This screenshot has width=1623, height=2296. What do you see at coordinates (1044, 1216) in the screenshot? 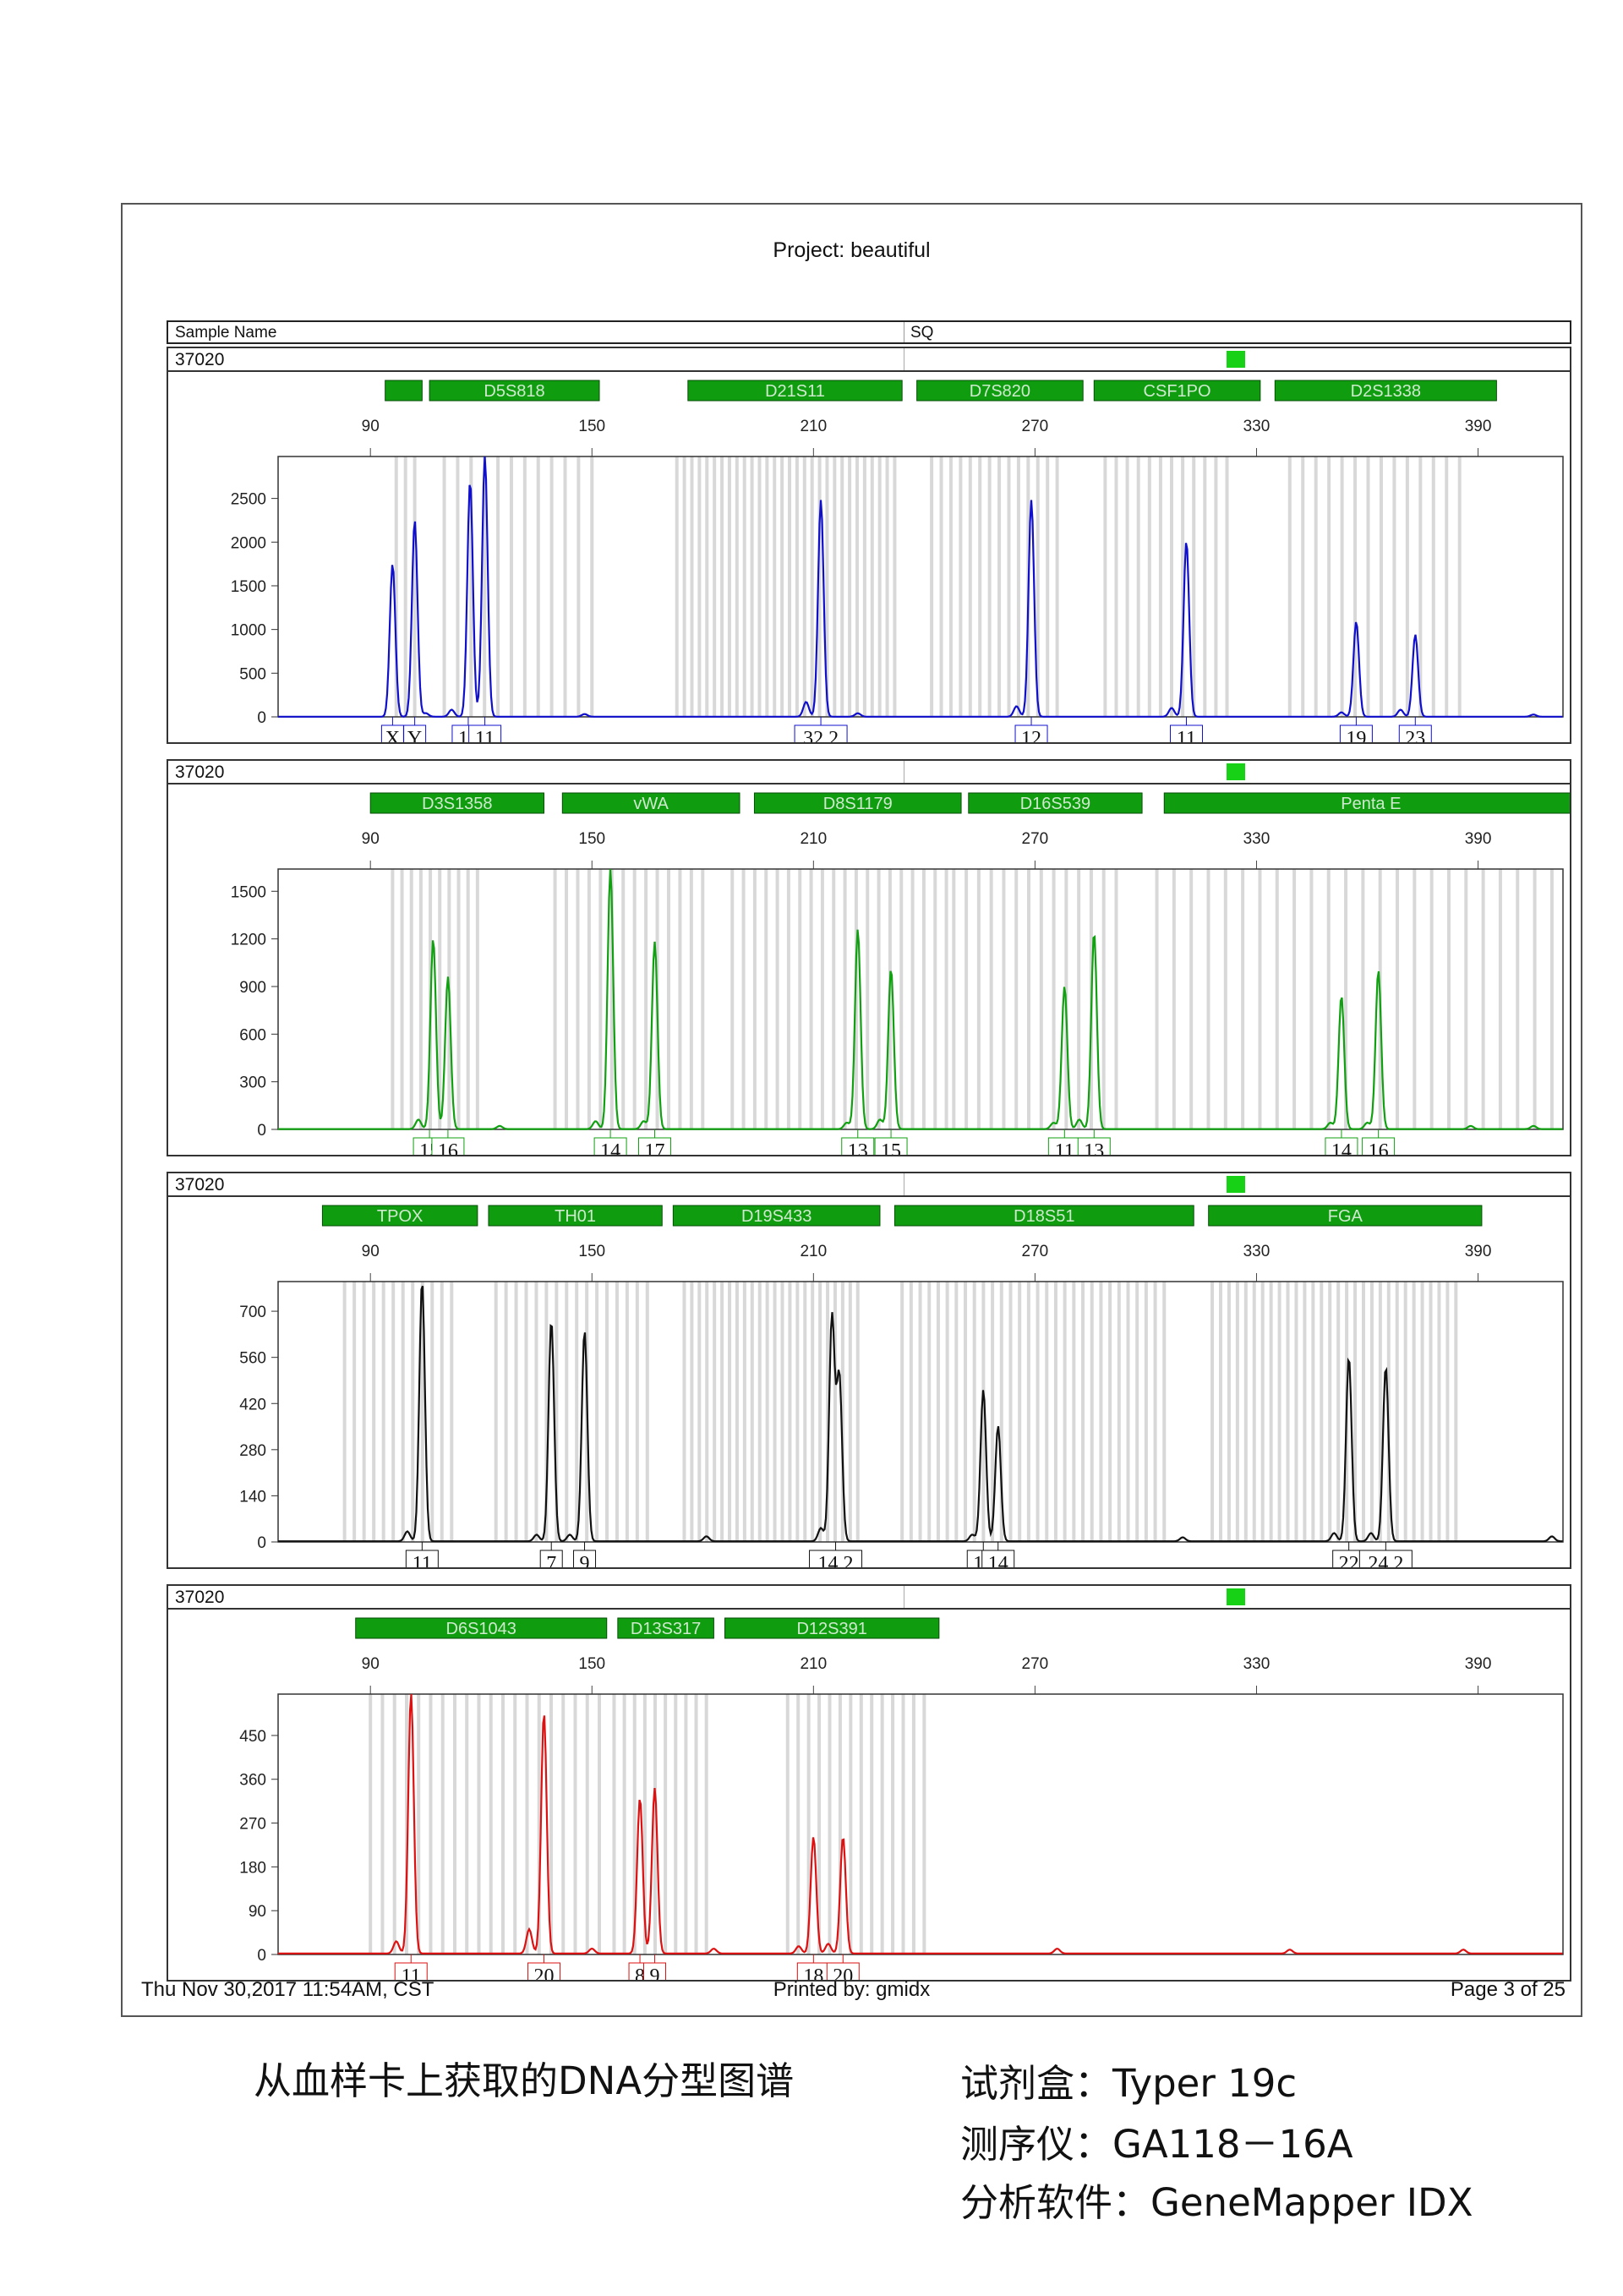
I see `locus-label: D18S51` at bounding box center [1044, 1216].